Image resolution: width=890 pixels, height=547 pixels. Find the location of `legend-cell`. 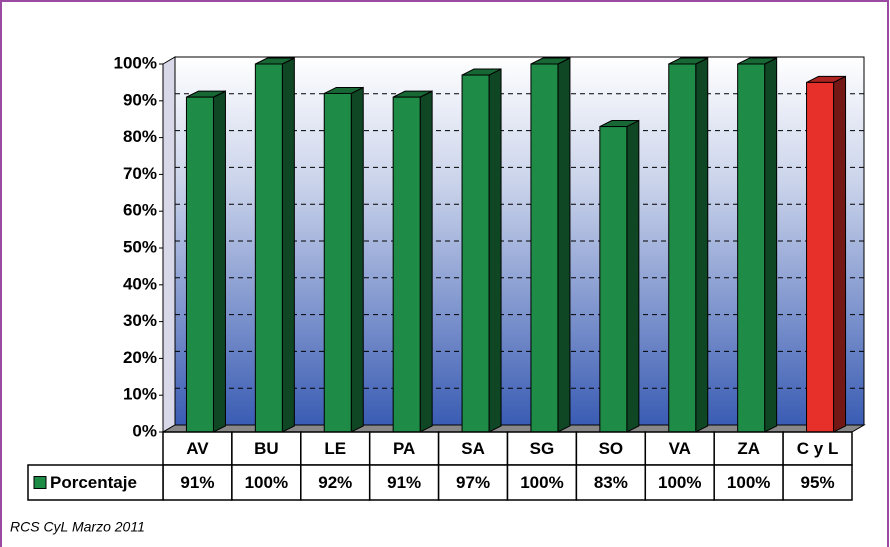

legend-cell is located at coordinates (95, 482).